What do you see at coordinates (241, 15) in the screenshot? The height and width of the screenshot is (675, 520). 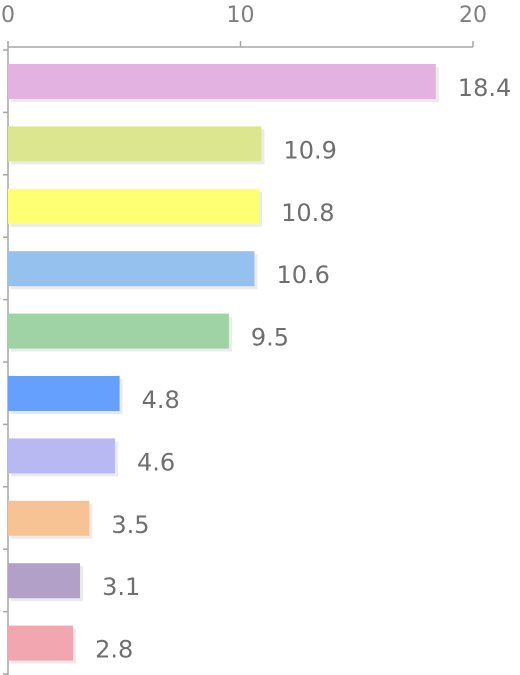 I see `x-tick-label: 10` at bounding box center [241, 15].